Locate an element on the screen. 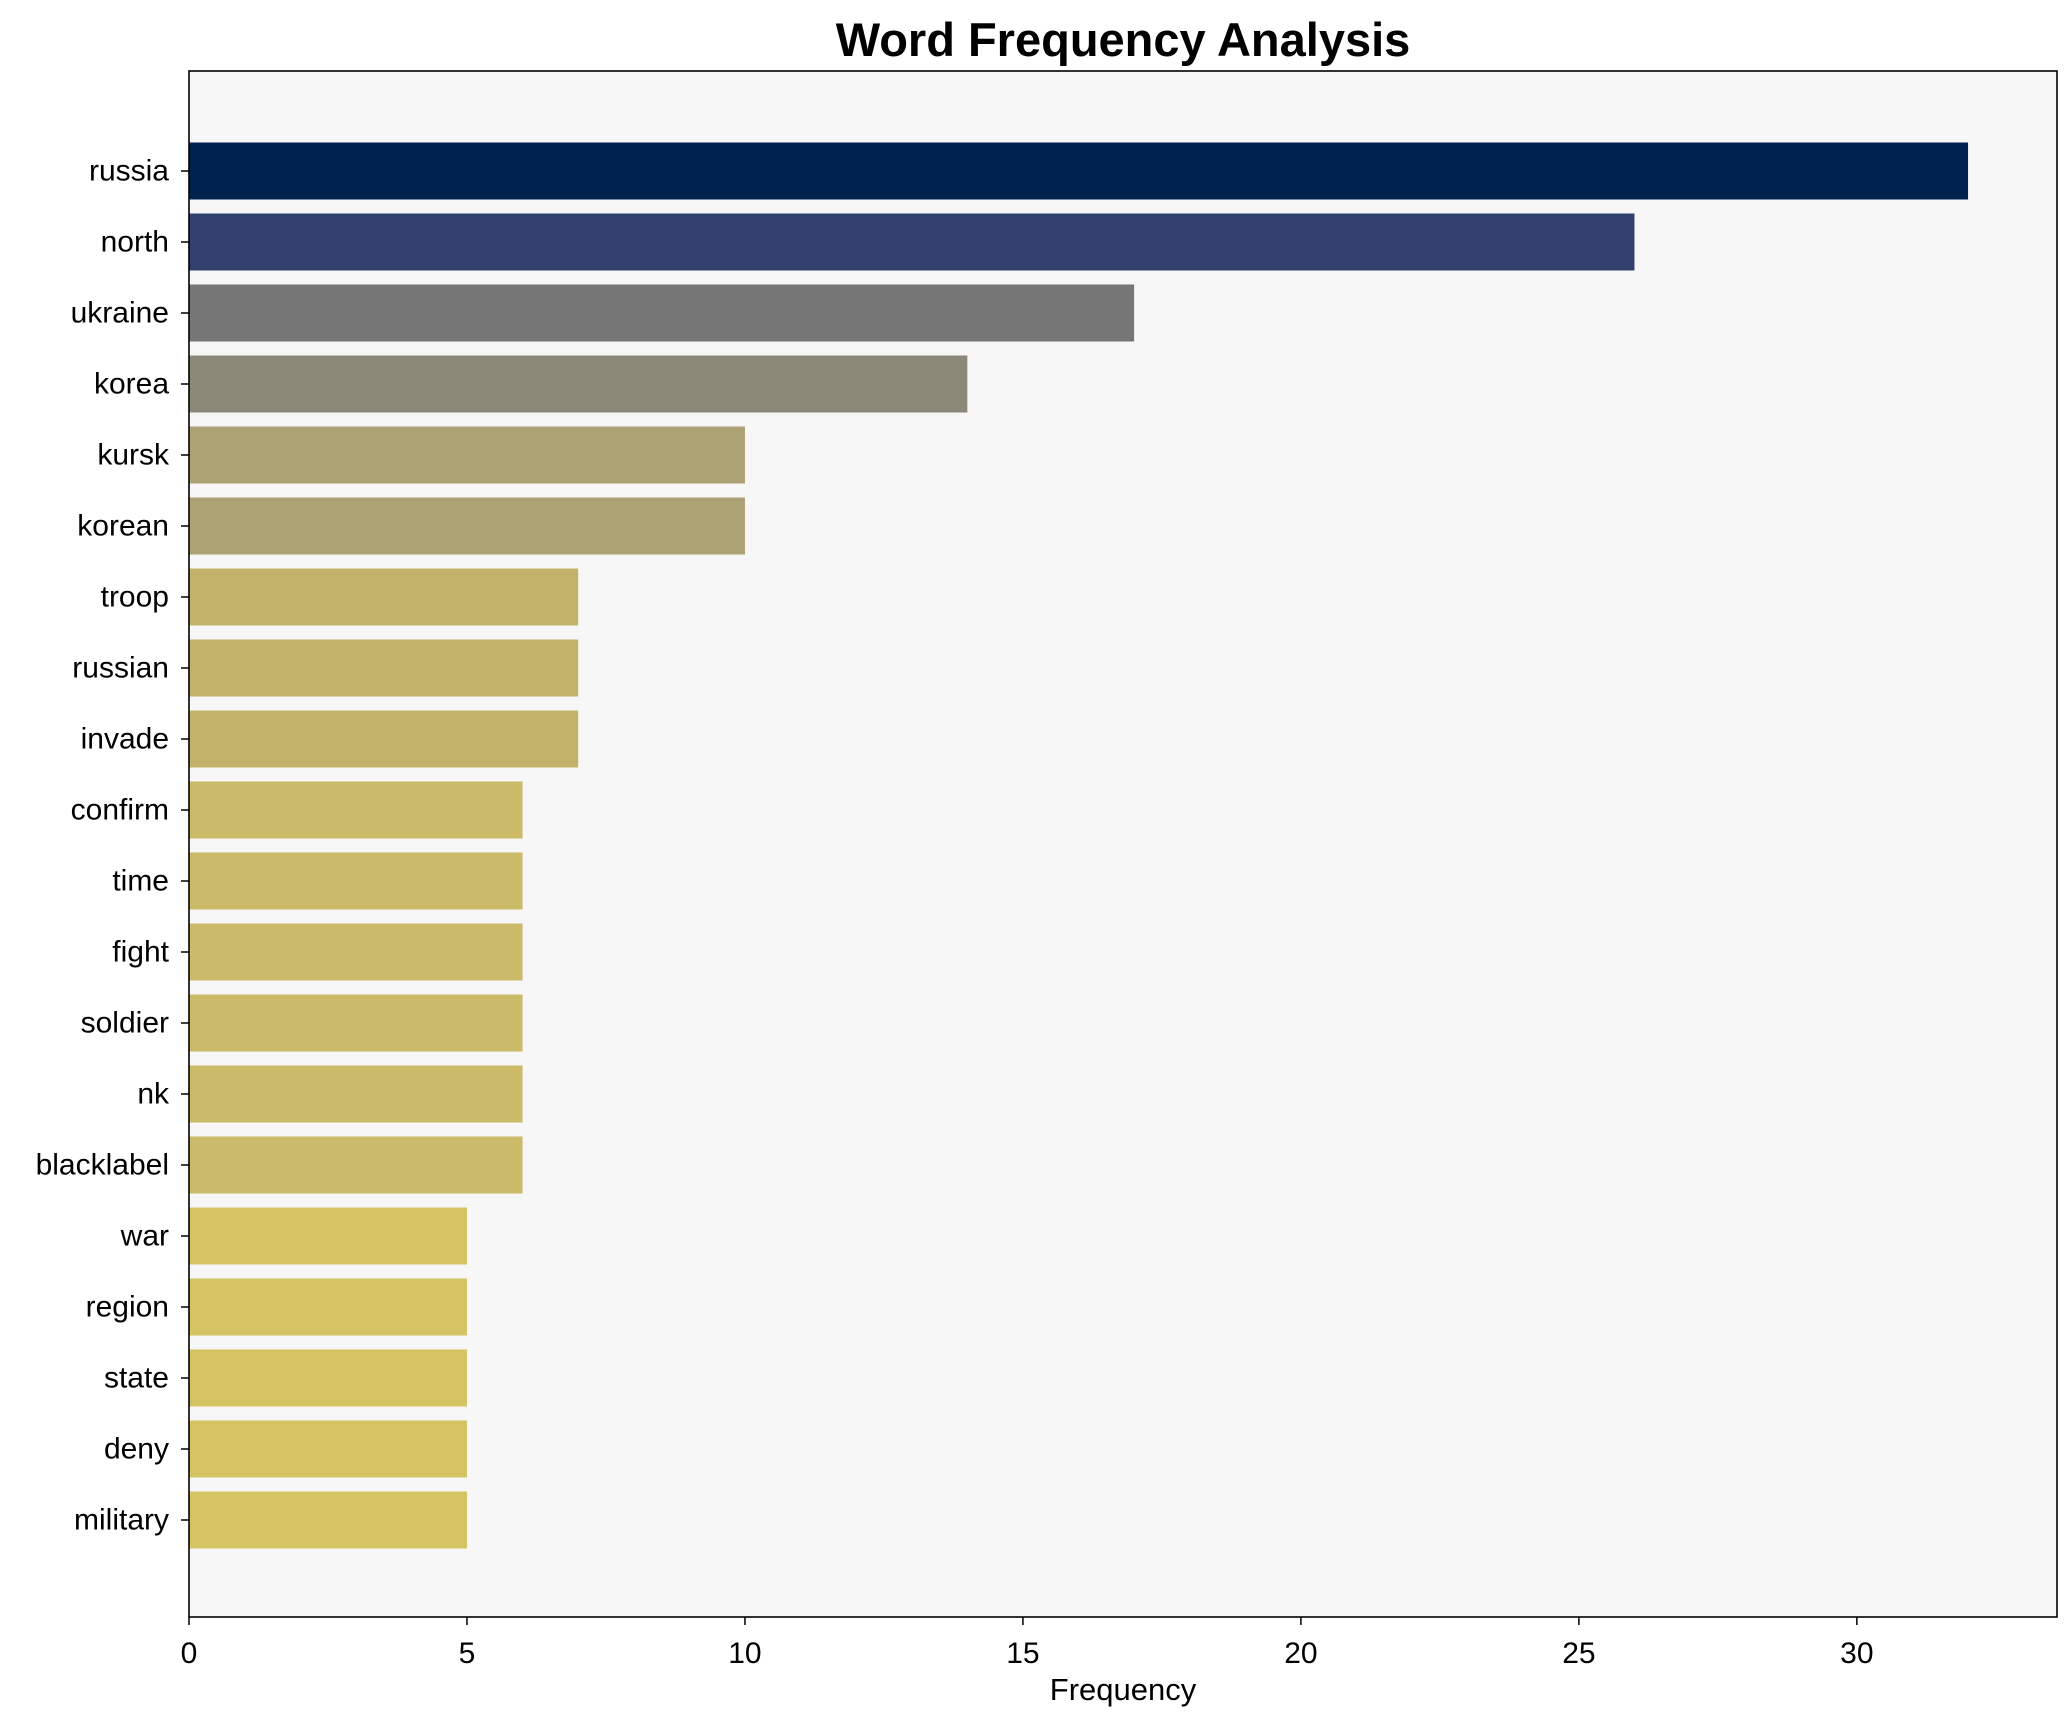 The image size is (2067, 1722). y-tick-label: fight is located at coordinates (140, 952).